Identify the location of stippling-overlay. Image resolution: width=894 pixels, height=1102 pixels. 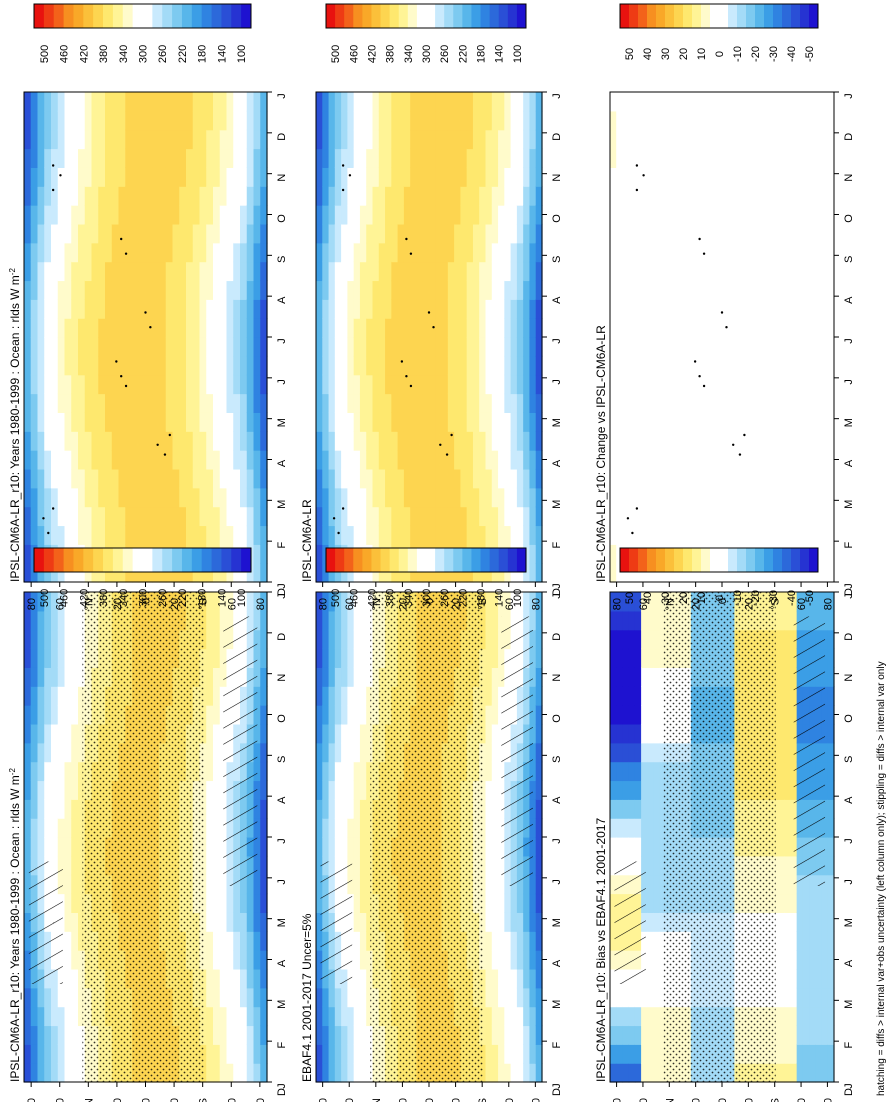
(106, 349).